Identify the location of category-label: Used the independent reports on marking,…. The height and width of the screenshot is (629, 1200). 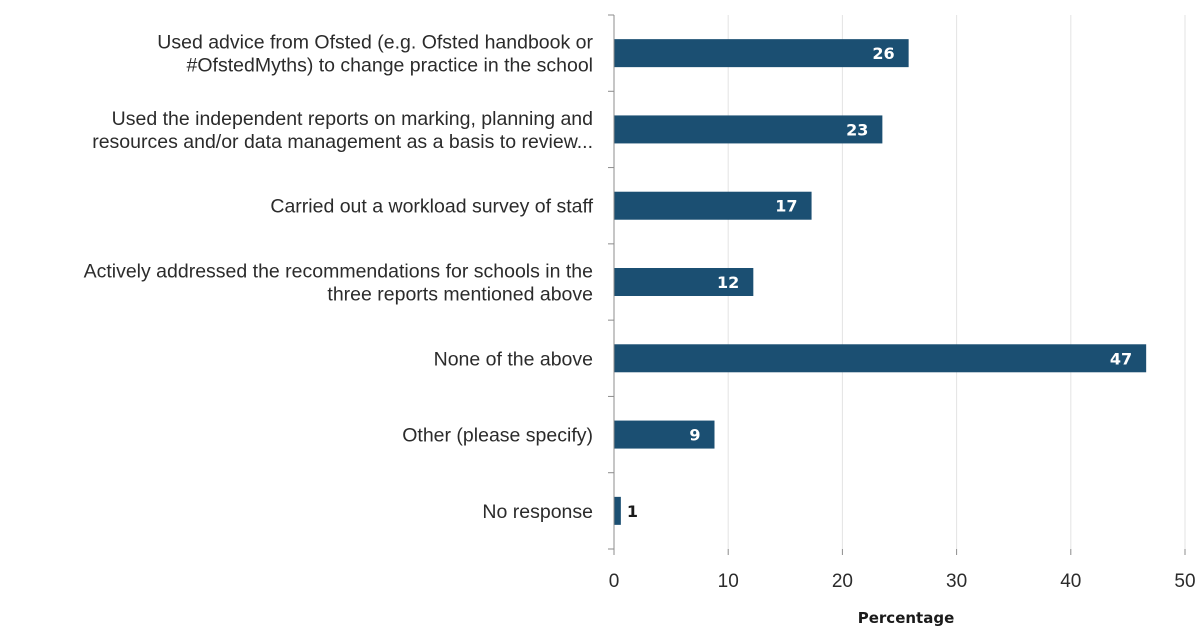
(352, 119).